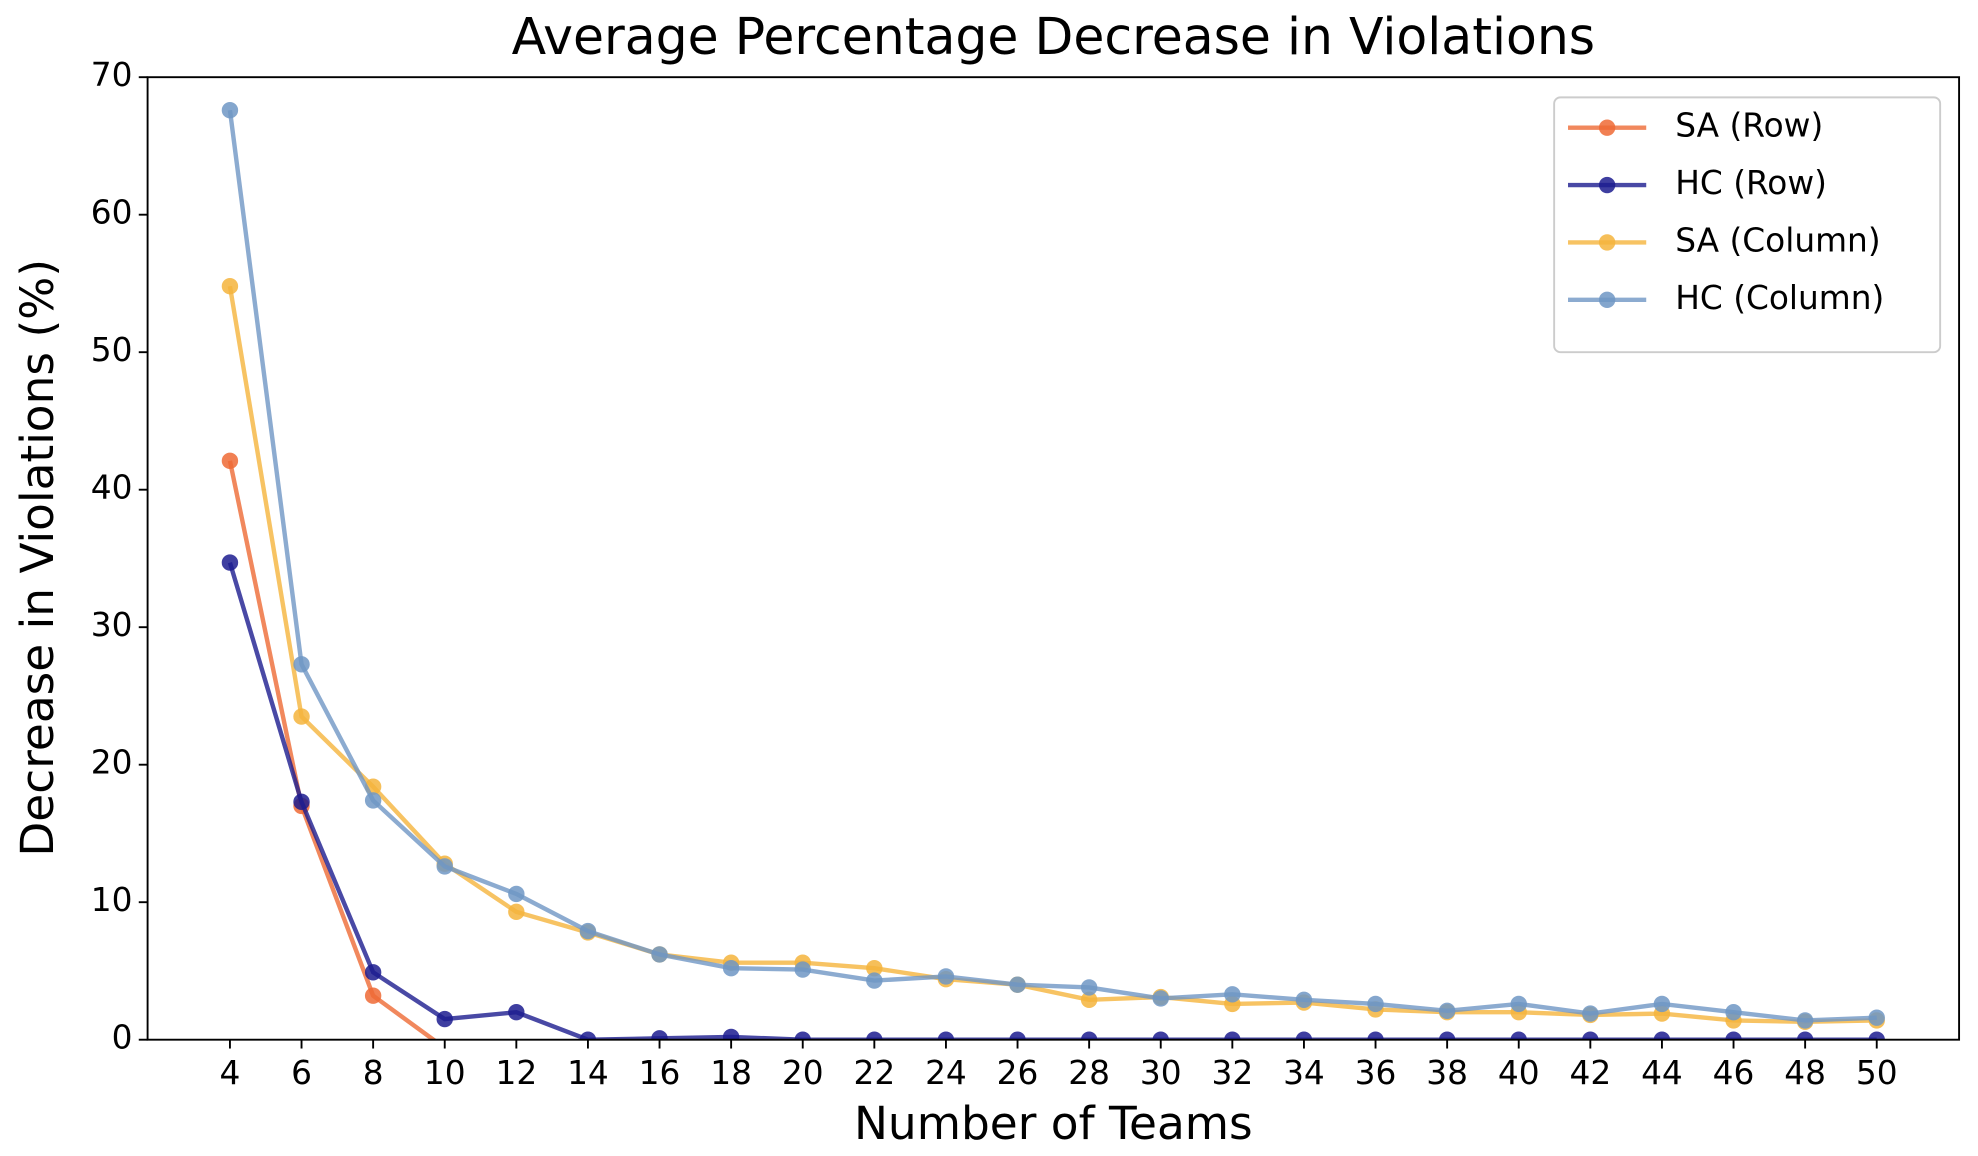 The height and width of the screenshot is (1156, 1978). Describe the element at coordinates (1304, 1073) in the screenshot. I see `x-tick-label: 34` at that location.